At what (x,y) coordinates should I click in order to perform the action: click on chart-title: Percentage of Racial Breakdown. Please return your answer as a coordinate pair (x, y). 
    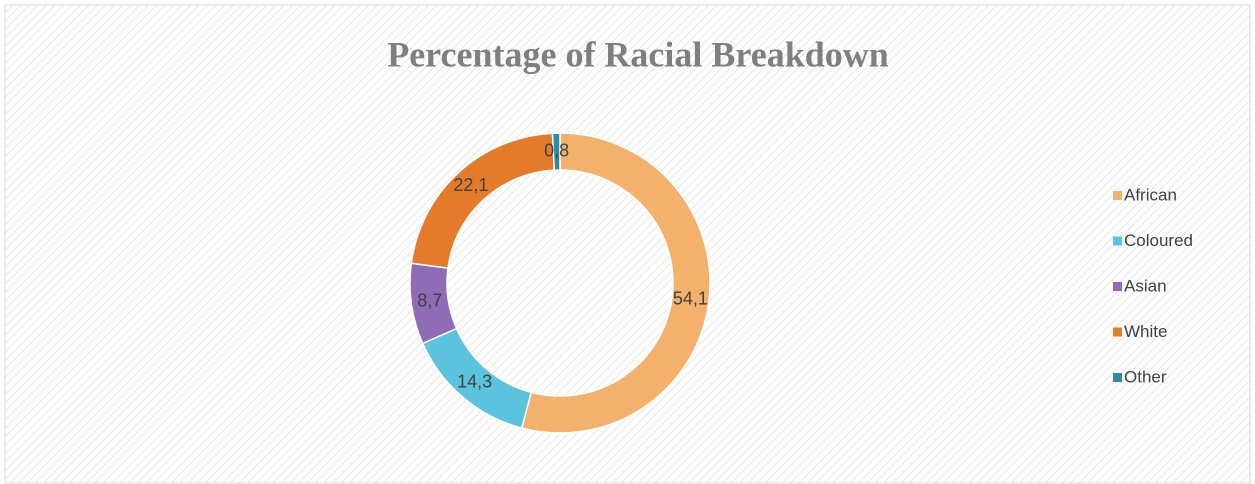
    Looking at the image, I should click on (638, 54).